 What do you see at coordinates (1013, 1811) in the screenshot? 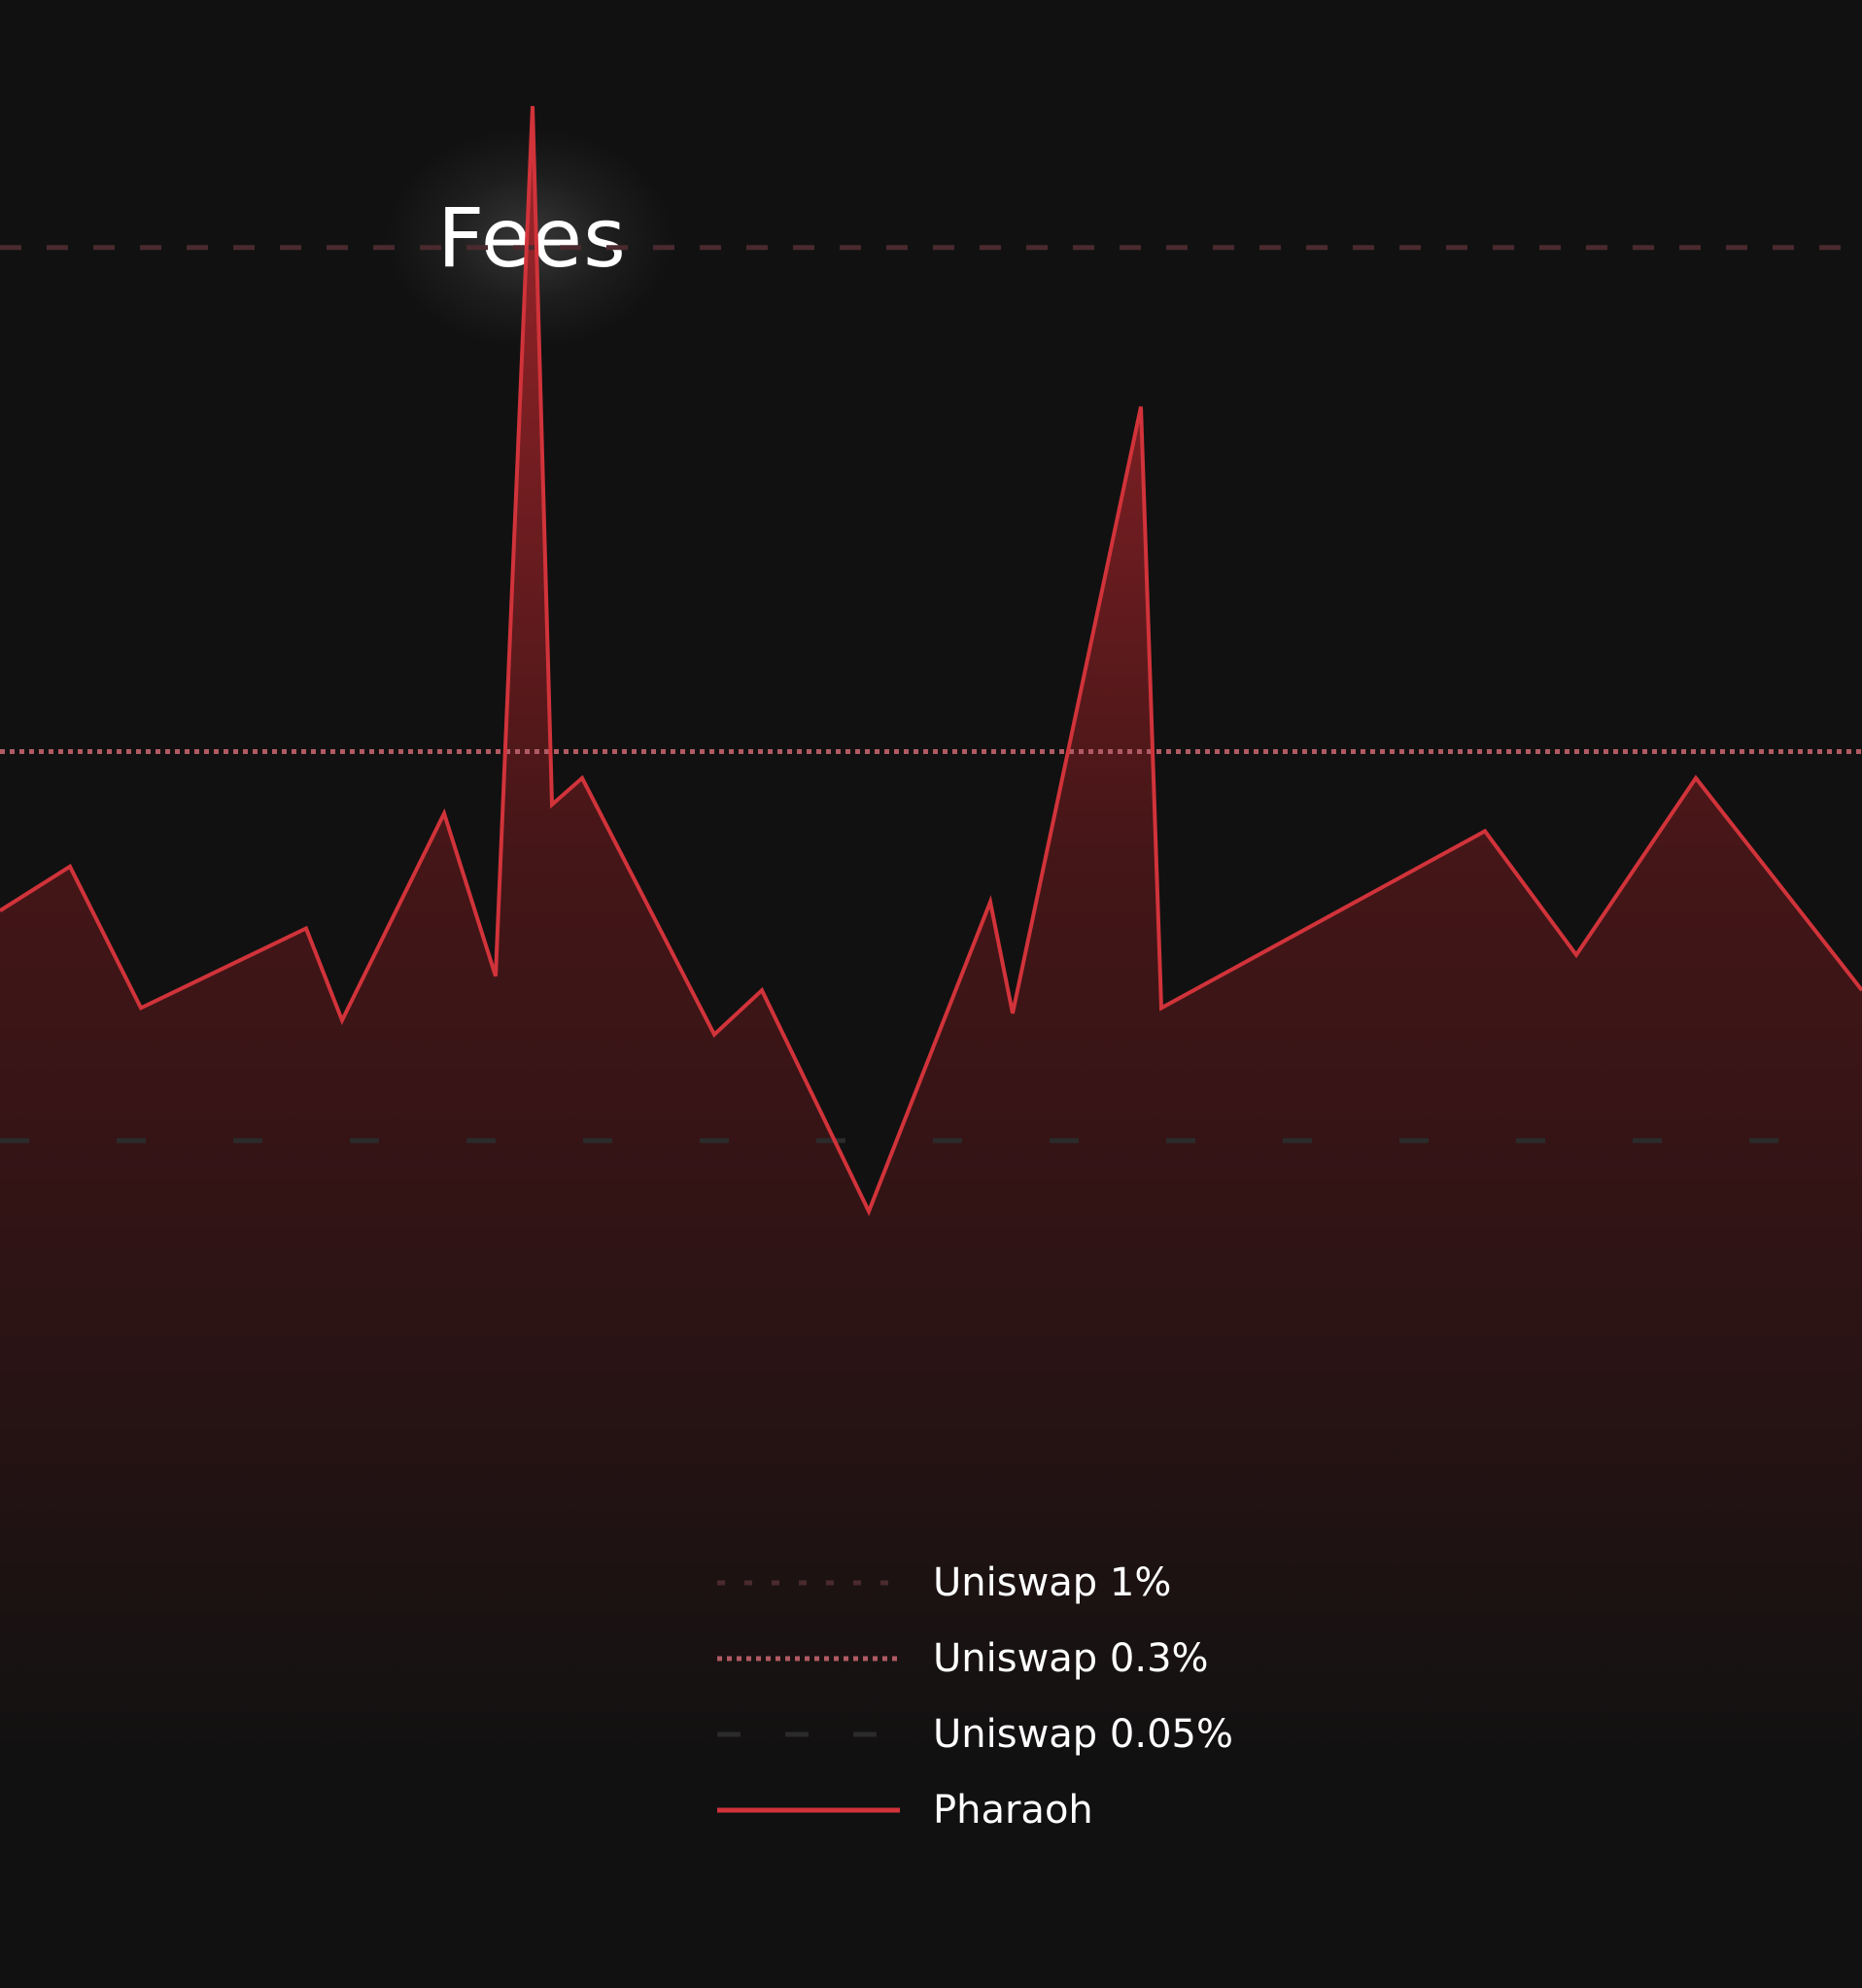
I see `legend-label: Pharaoh` at bounding box center [1013, 1811].